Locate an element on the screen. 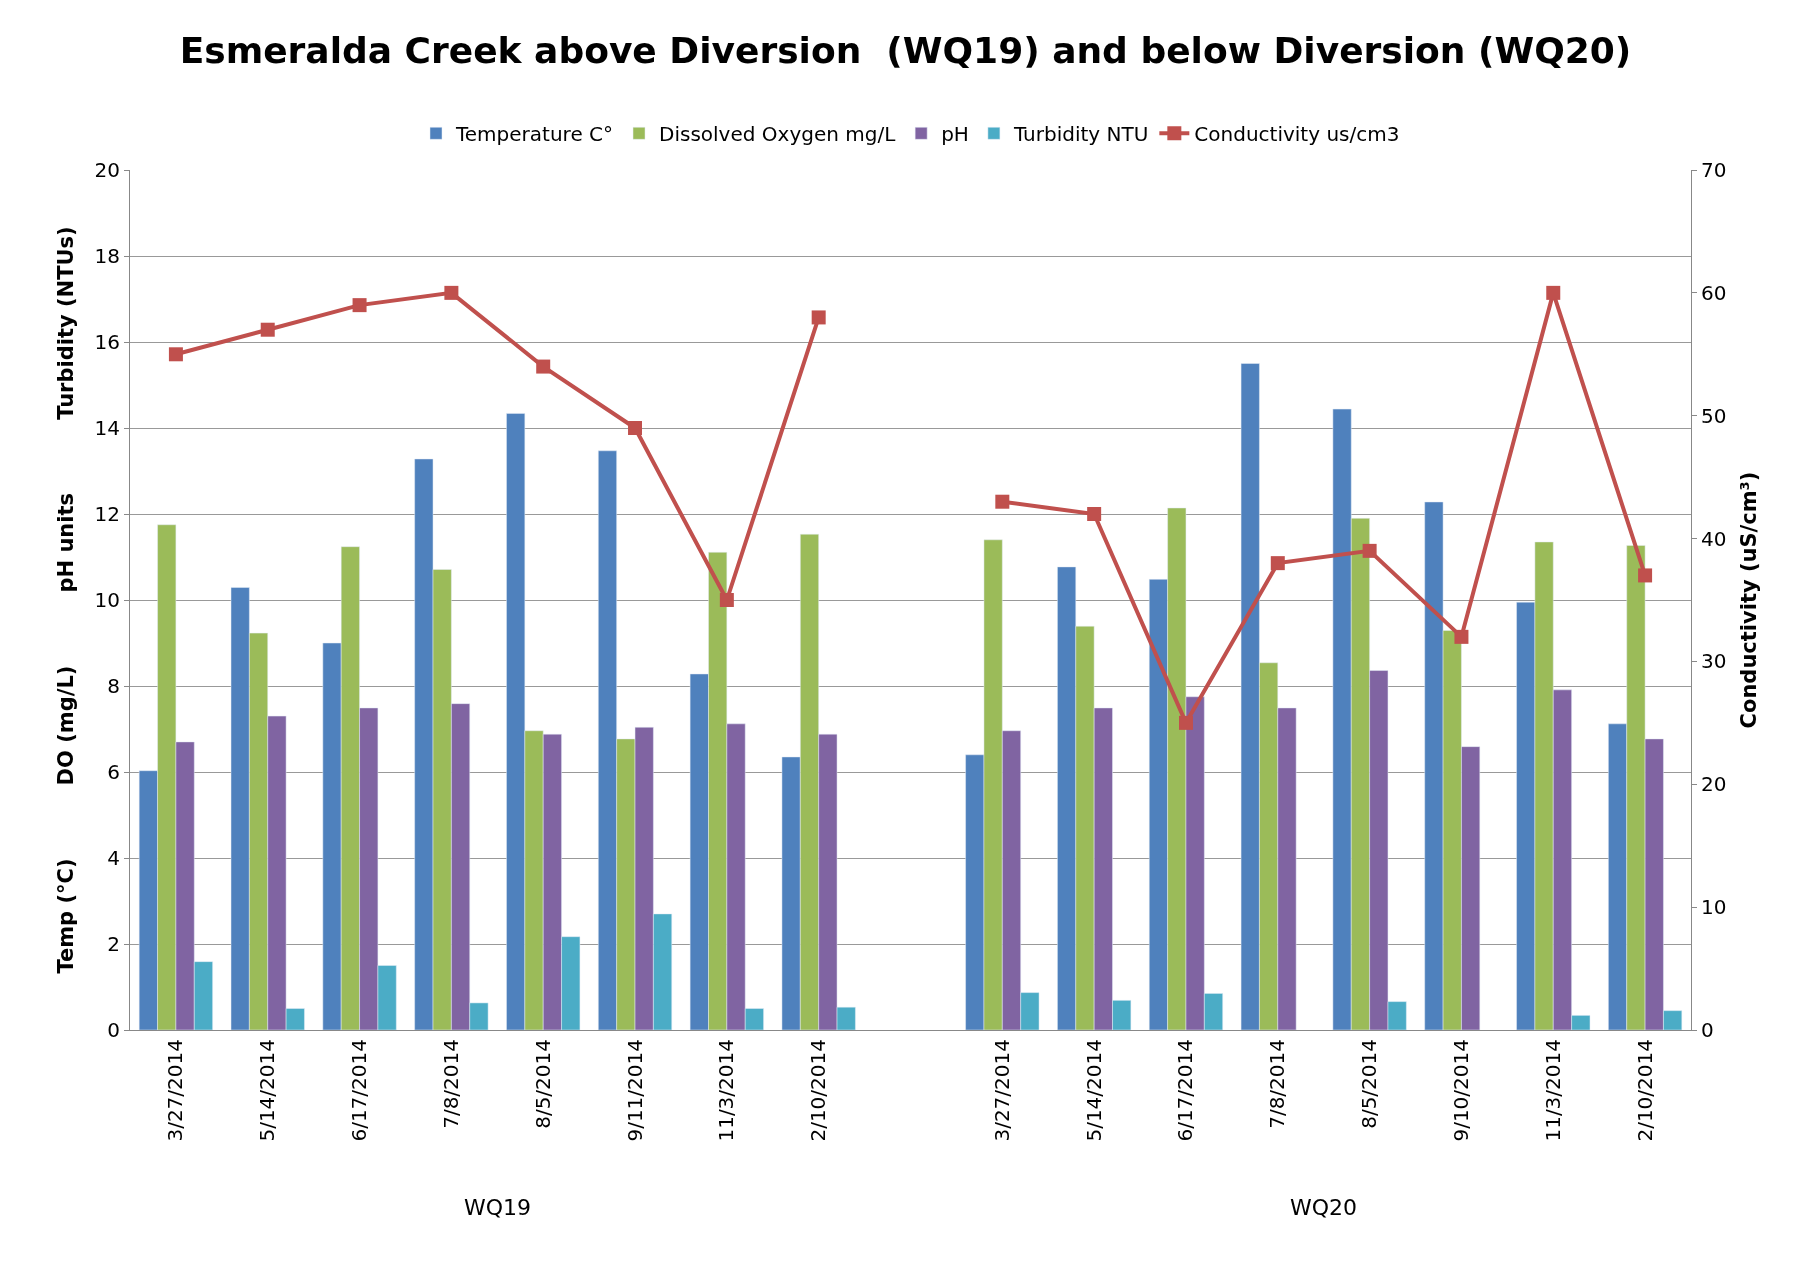 This screenshot has height=1270, width=1811. y-tick-label: 2 is located at coordinates (113, 944).